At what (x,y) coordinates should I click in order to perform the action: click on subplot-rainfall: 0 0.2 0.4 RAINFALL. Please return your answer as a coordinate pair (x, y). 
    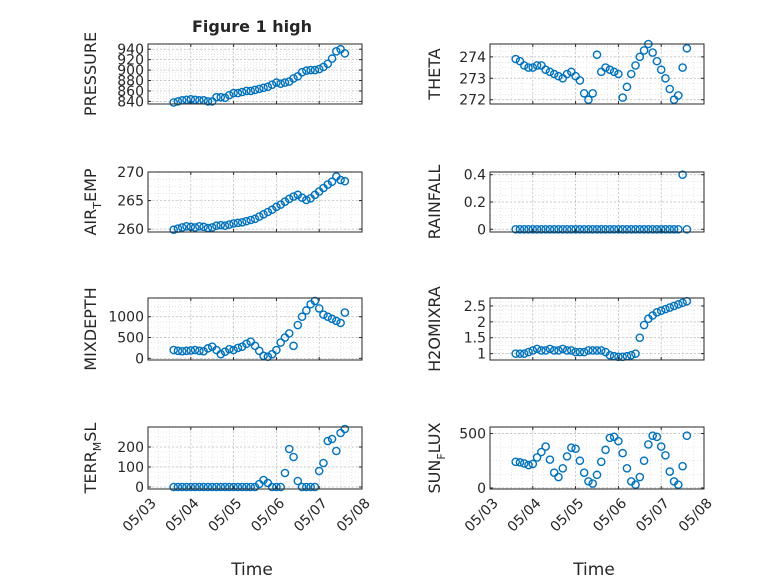
    Looking at the image, I should click on (565, 202).